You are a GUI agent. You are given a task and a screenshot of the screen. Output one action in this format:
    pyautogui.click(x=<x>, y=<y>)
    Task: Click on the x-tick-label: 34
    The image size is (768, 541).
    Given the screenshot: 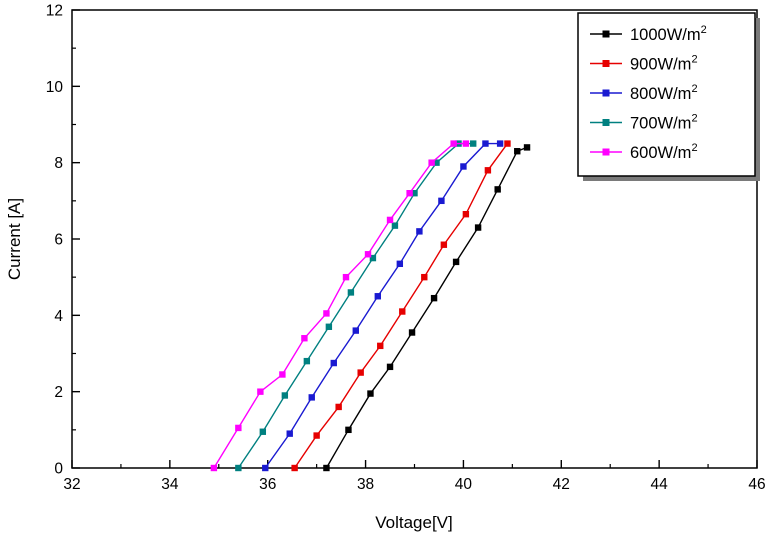 What is the action you would take?
    pyautogui.click(x=170, y=484)
    